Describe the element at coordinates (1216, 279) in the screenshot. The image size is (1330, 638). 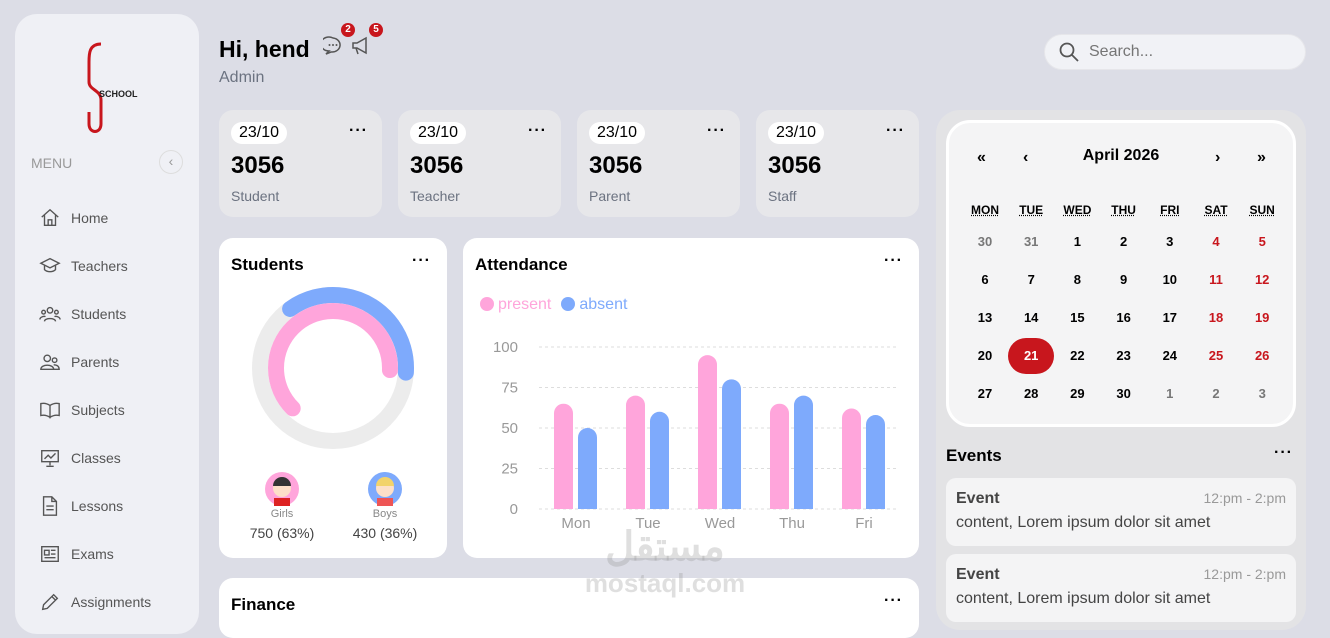
I see `calendar-day: 11` at that location.